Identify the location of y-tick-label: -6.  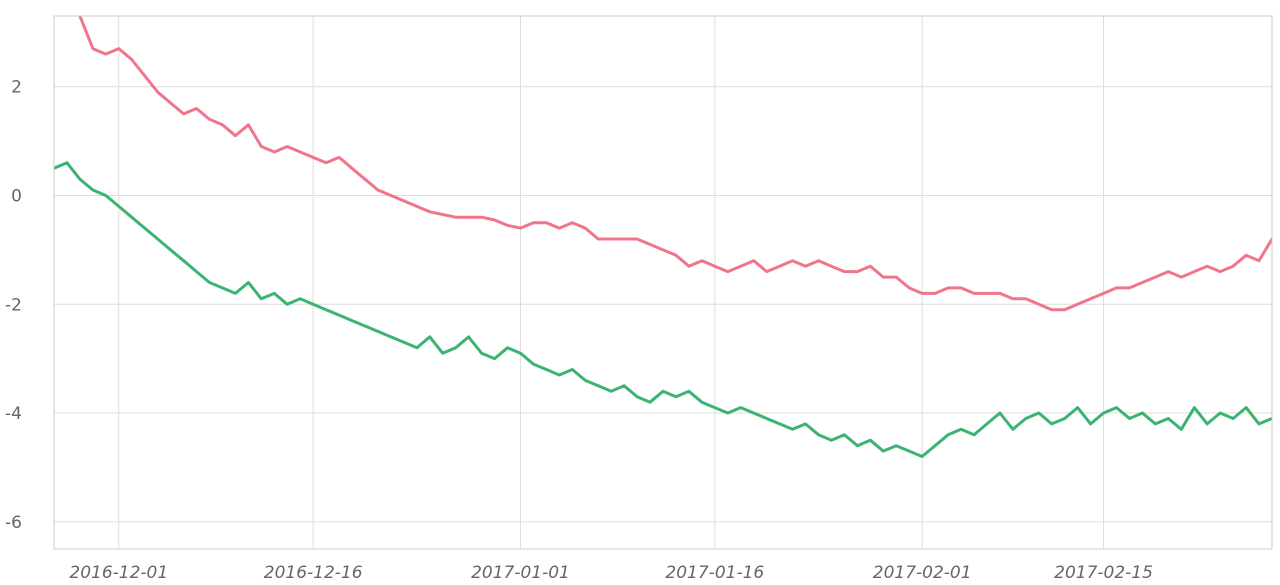
(13, 523).